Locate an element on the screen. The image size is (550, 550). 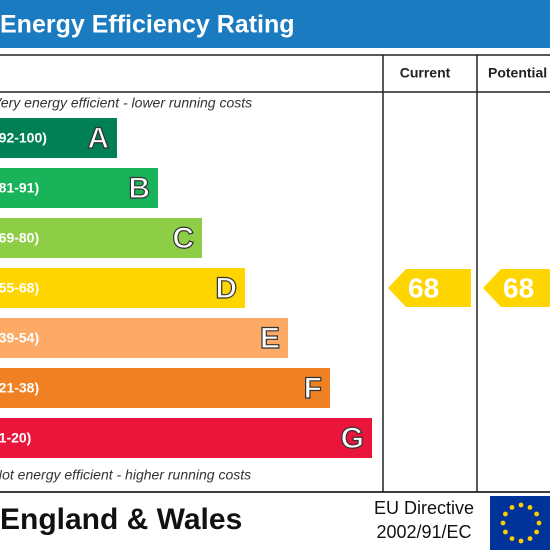
column-header: Current is located at coordinates (425, 73).